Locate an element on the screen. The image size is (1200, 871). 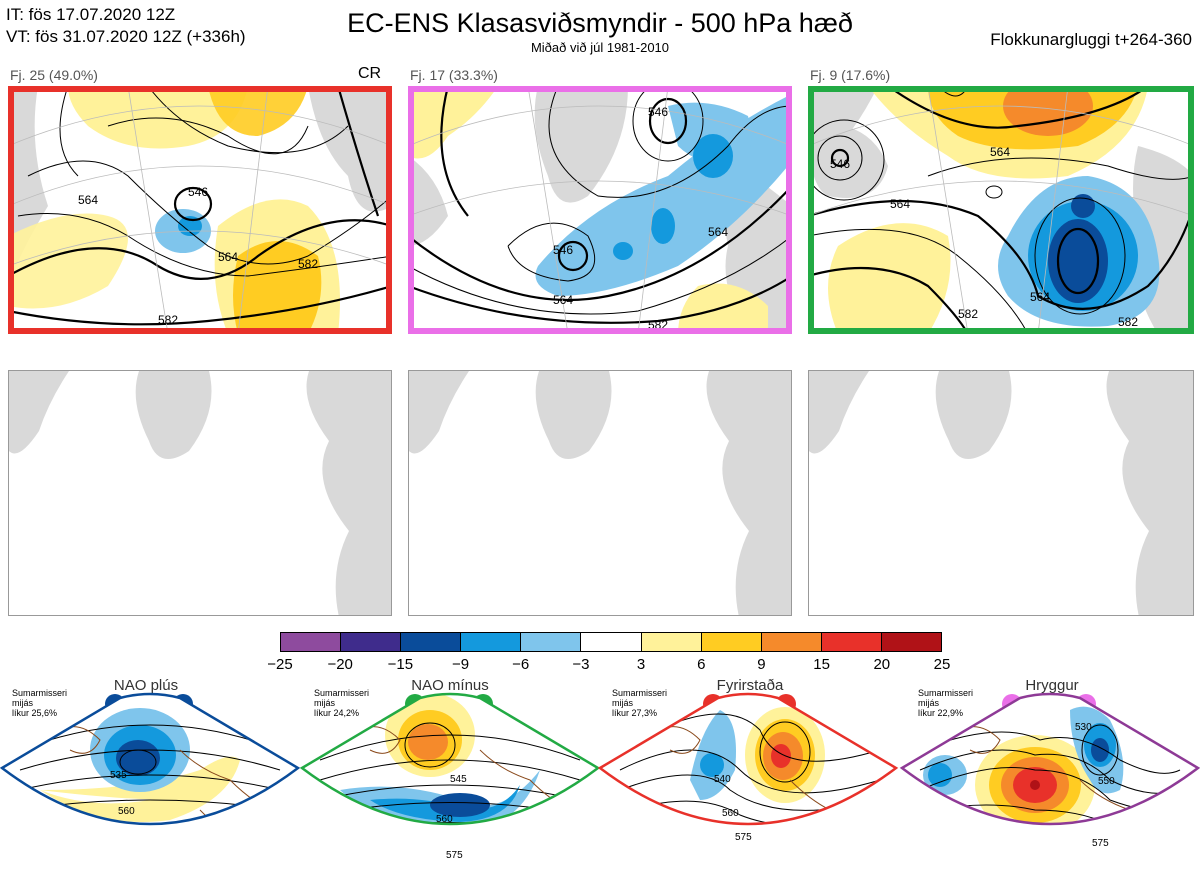
colorbar-tick-label: 25 is located at coordinates (942, 664).